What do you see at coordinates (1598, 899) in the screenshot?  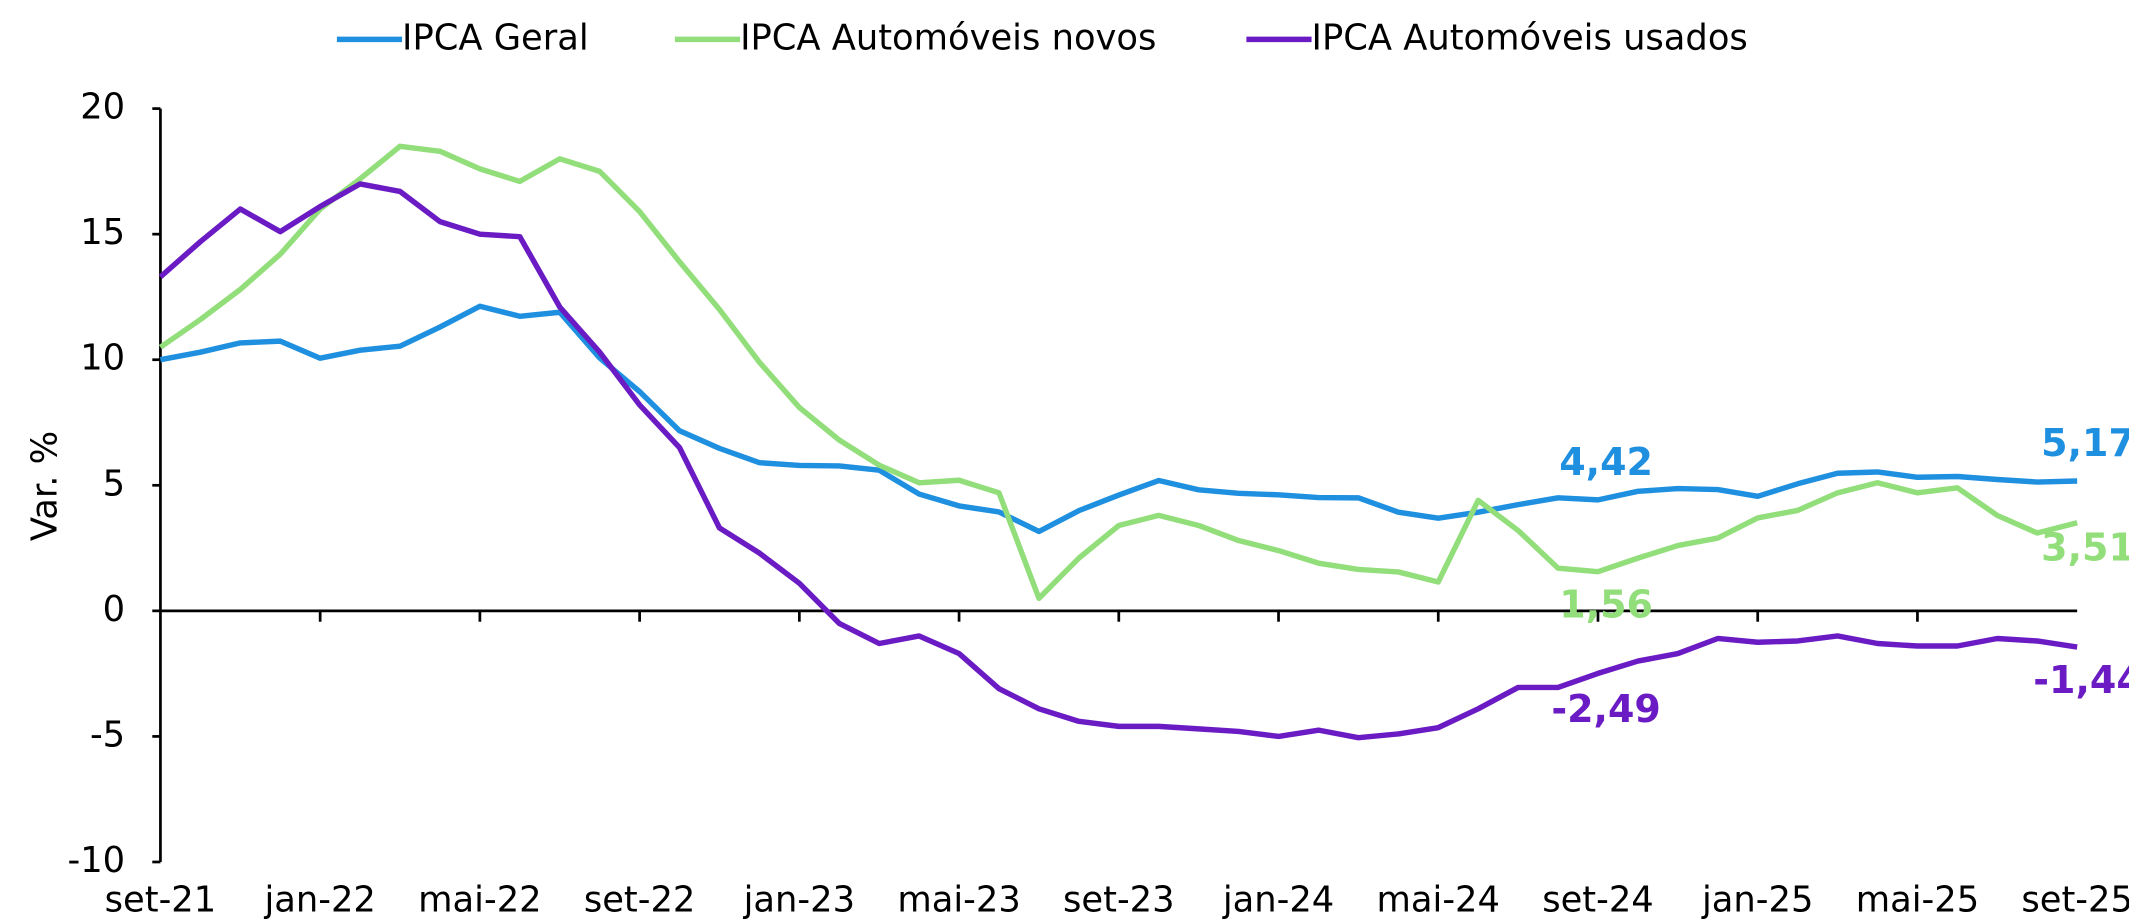 I see `x-tick-label: set-24` at bounding box center [1598, 899].